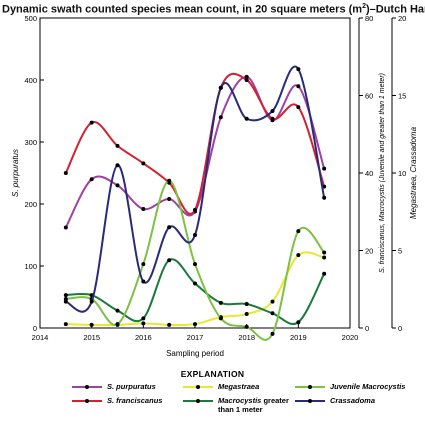 This screenshot has width=425, height=422. I want to click on y-left-tick-label: 300, so click(30, 142).